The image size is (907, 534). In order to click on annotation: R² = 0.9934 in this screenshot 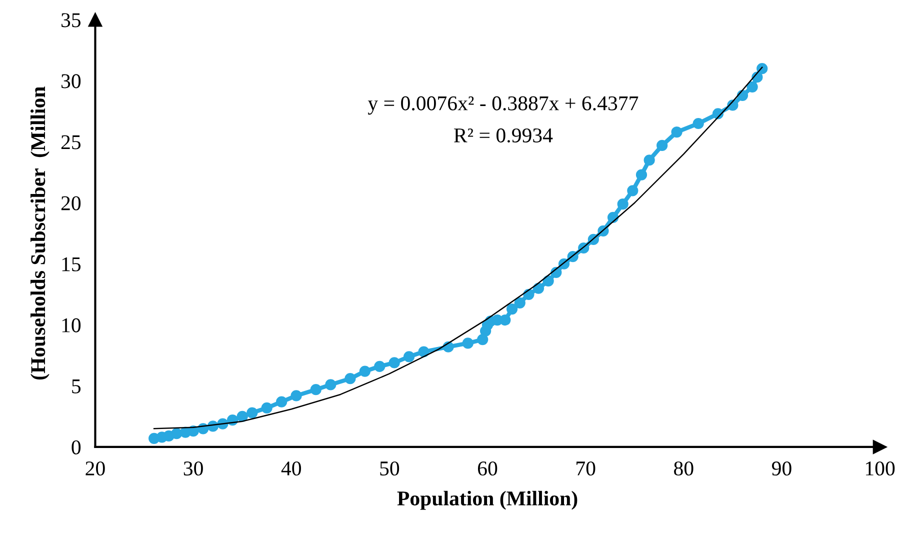, I will do `click(503, 135)`.